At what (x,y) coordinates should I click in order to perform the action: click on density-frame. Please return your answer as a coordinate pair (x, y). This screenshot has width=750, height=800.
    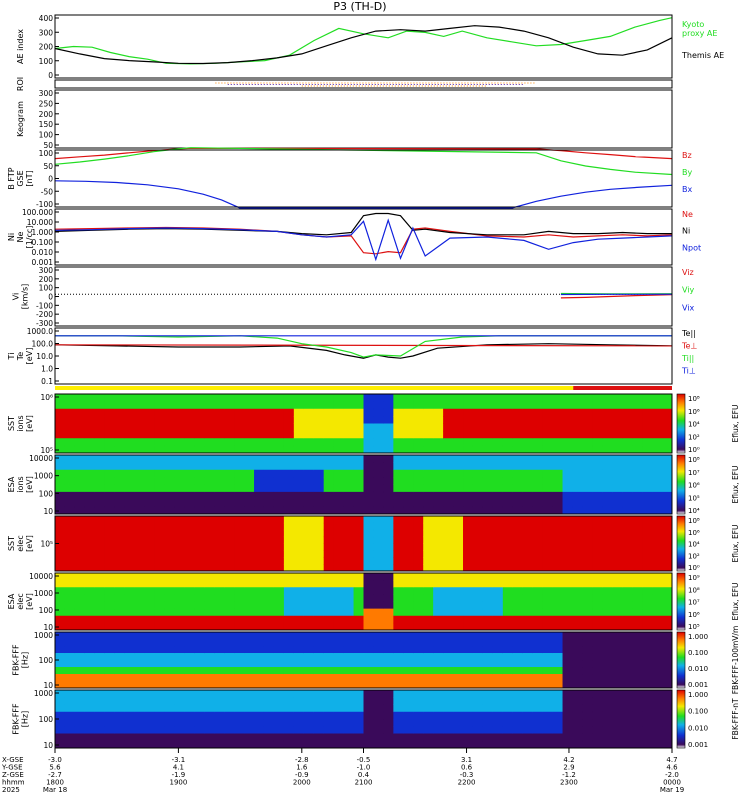
    Looking at the image, I should click on (363, 237).